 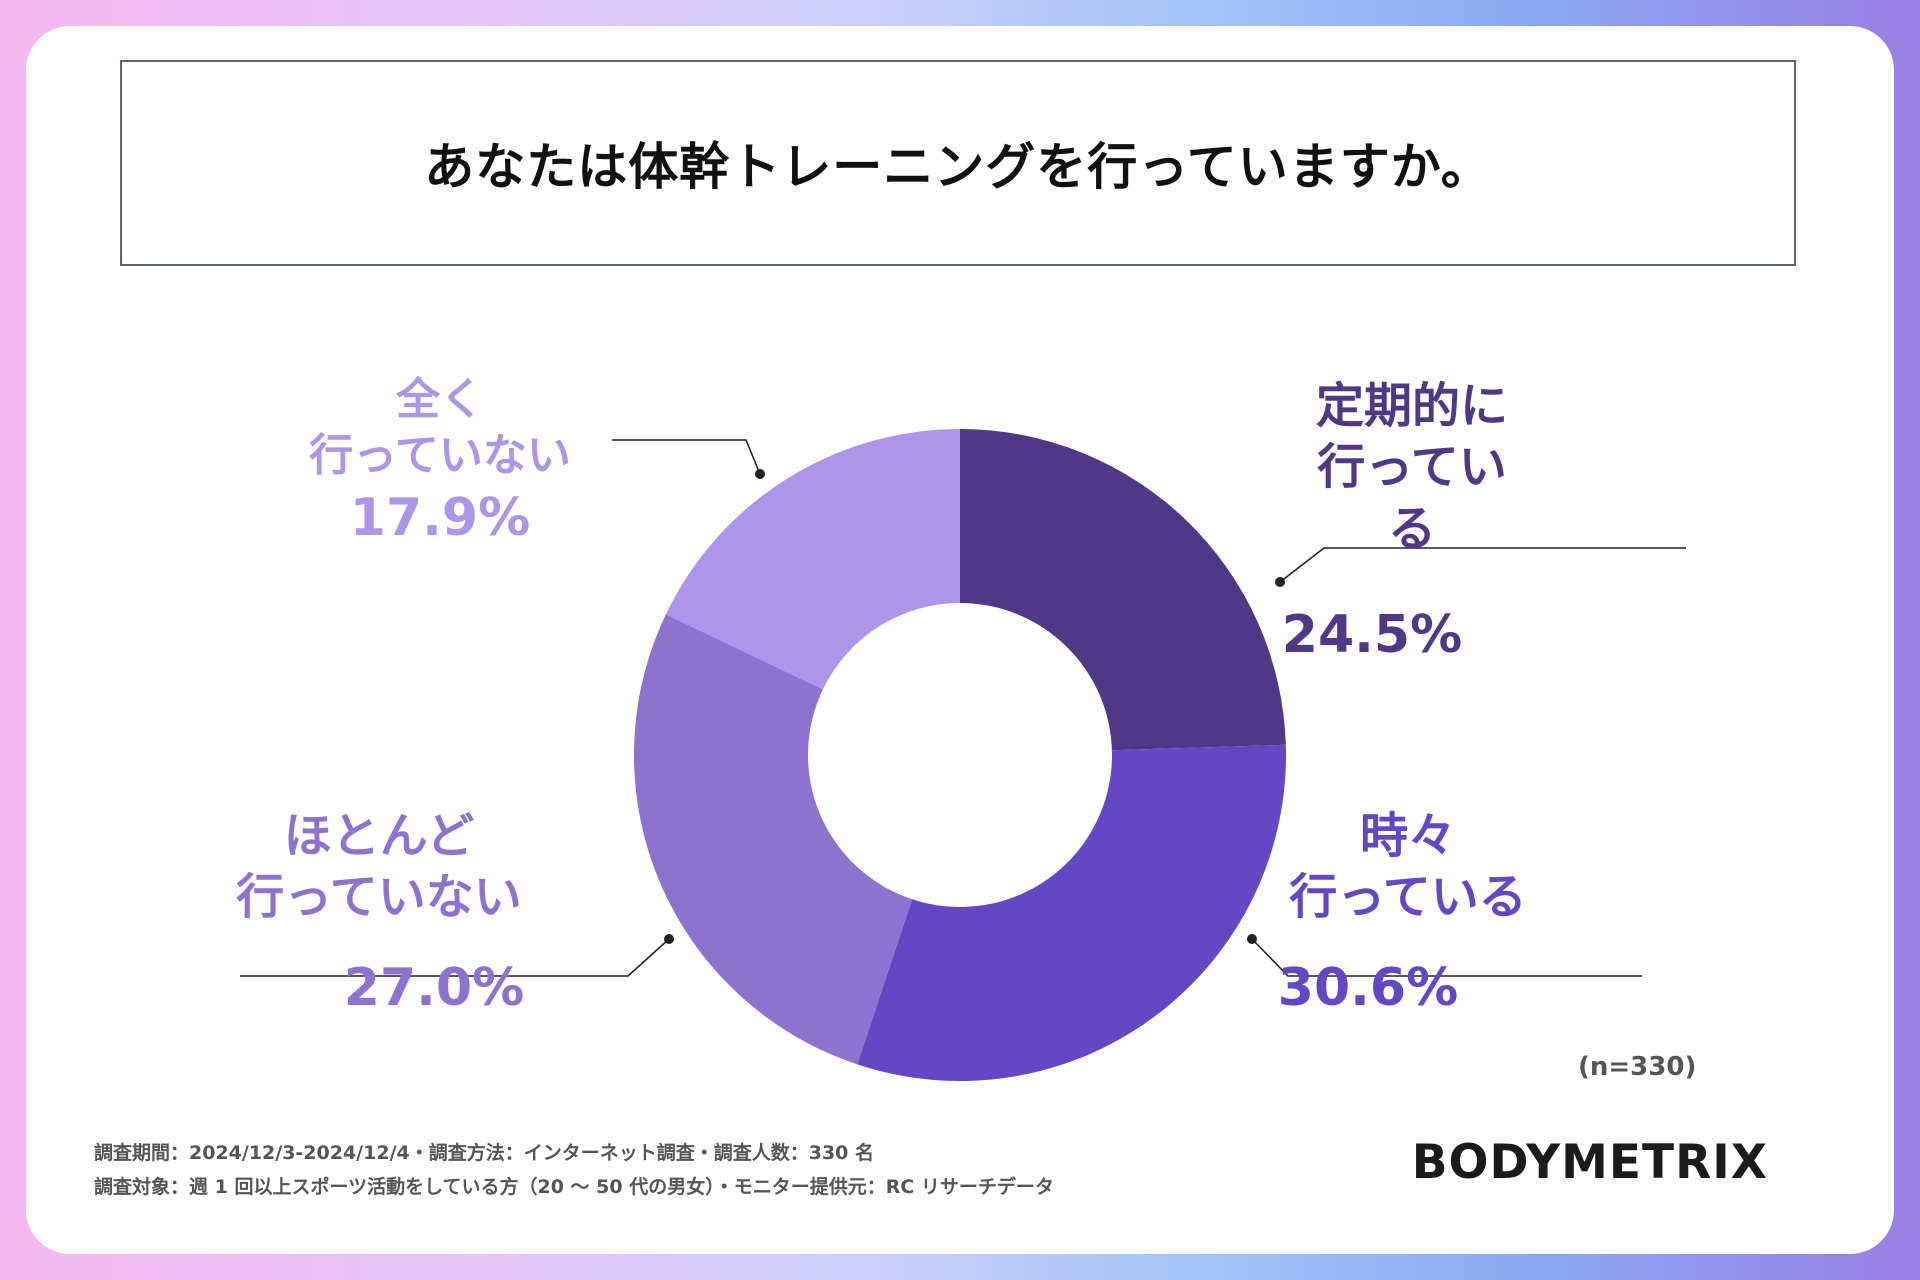 What do you see at coordinates (1407, 836) in the screenshot?
I see `label-sometimes-line1: 時々` at bounding box center [1407, 836].